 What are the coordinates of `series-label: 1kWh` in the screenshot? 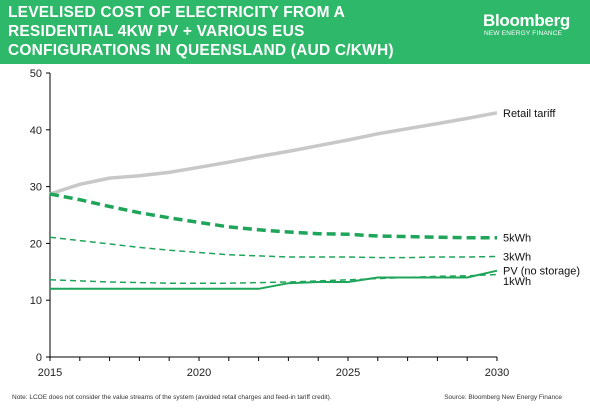 It's located at (517, 282).